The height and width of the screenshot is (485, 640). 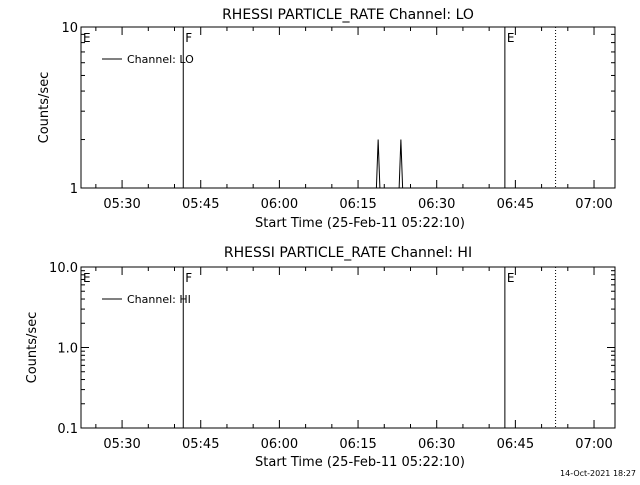 I want to click on chart-title: RHESSI PARTICLE_RATE Channel: HI, so click(x=348, y=253).